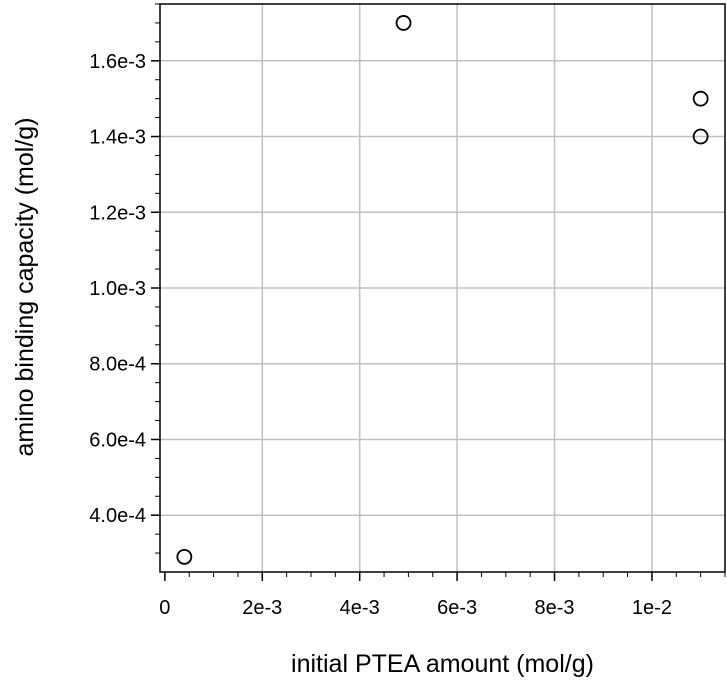 The image size is (727, 683). I want to click on y-tick-label: 1.2e-3, so click(117, 213).